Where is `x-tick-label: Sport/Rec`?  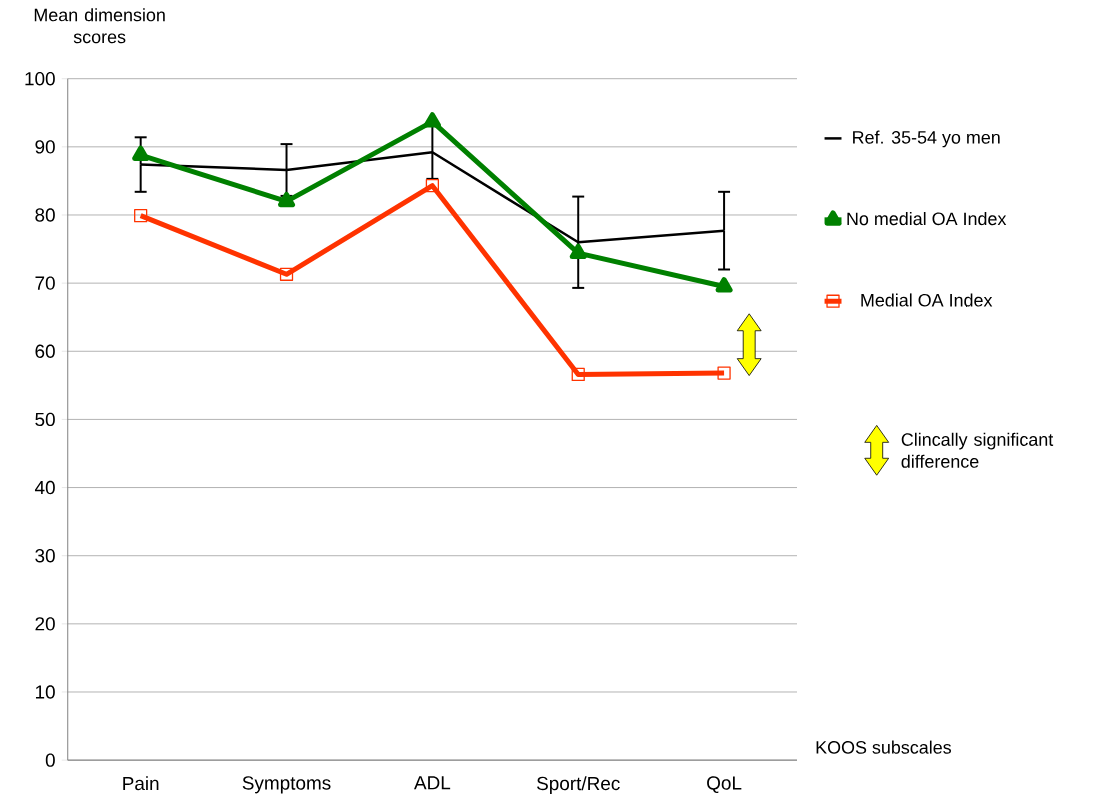 x-tick-label: Sport/Rec is located at coordinates (578, 785).